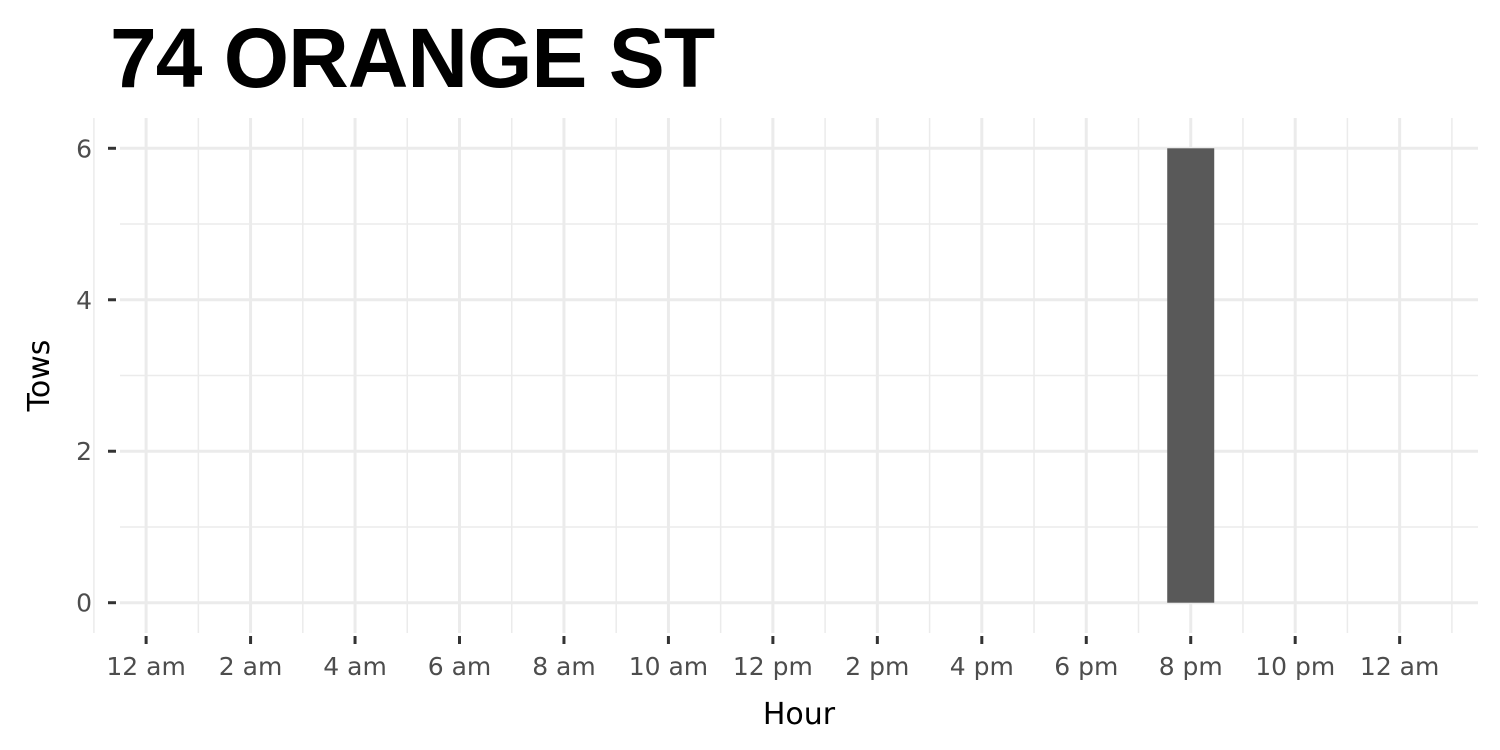  Describe the element at coordinates (877, 666) in the screenshot. I see `x-tick-label: 2 pm` at that location.